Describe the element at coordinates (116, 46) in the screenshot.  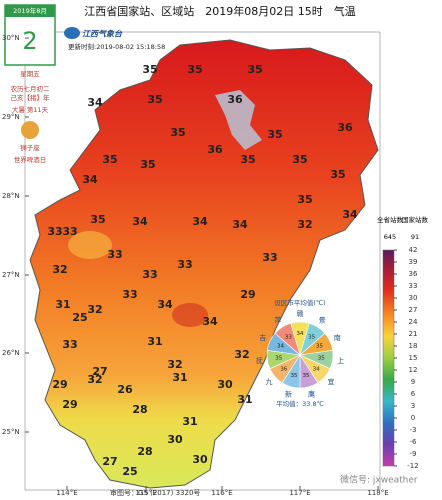
I see `update-time: 更新时刻:2019-08-02 15:18:58` at that location.